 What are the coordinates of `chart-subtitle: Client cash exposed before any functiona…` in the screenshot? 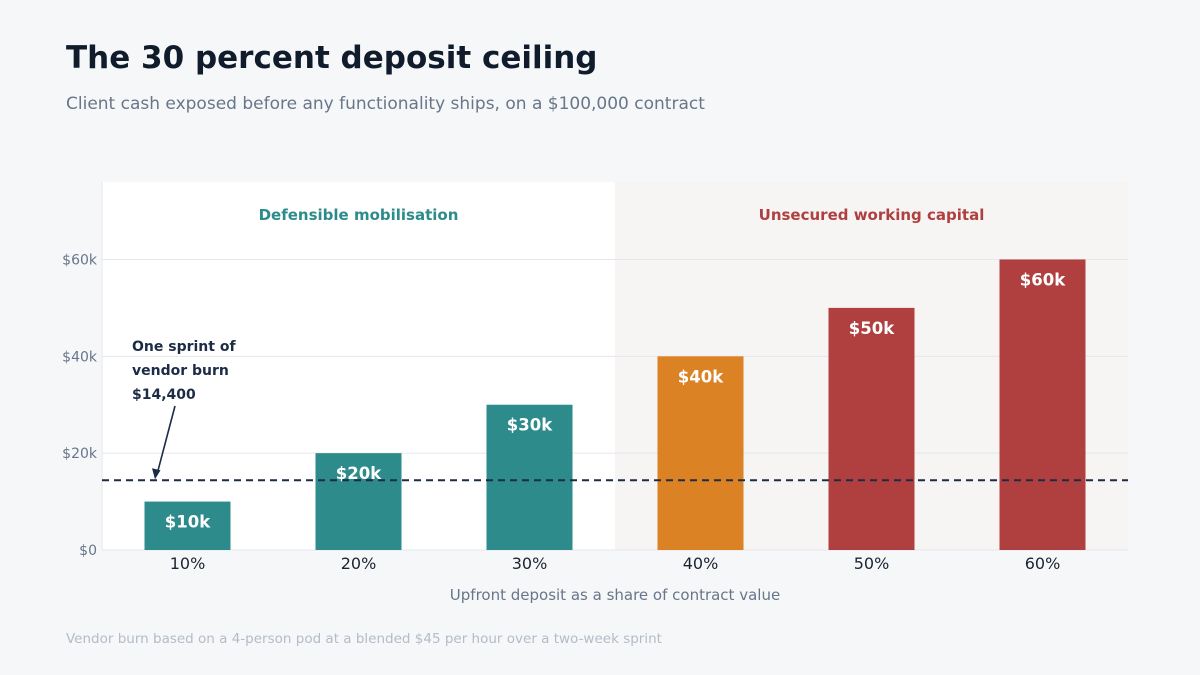 It's located at (385, 104).